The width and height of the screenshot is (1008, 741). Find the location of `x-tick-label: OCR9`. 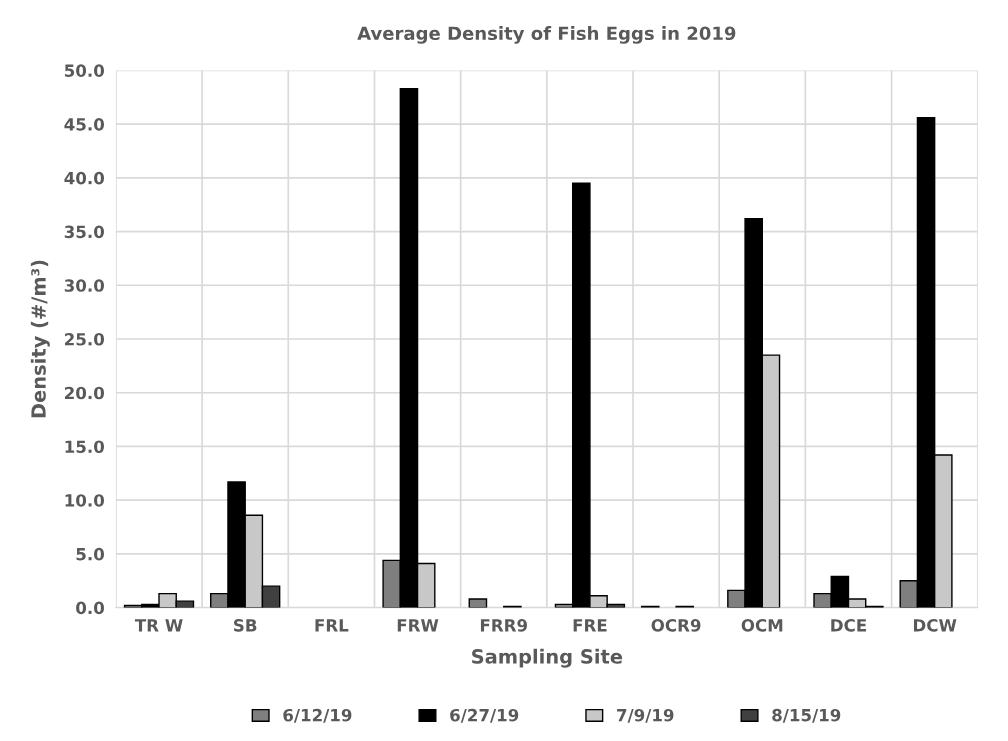

x-tick-label: OCR9 is located at coordinates (676, 625).